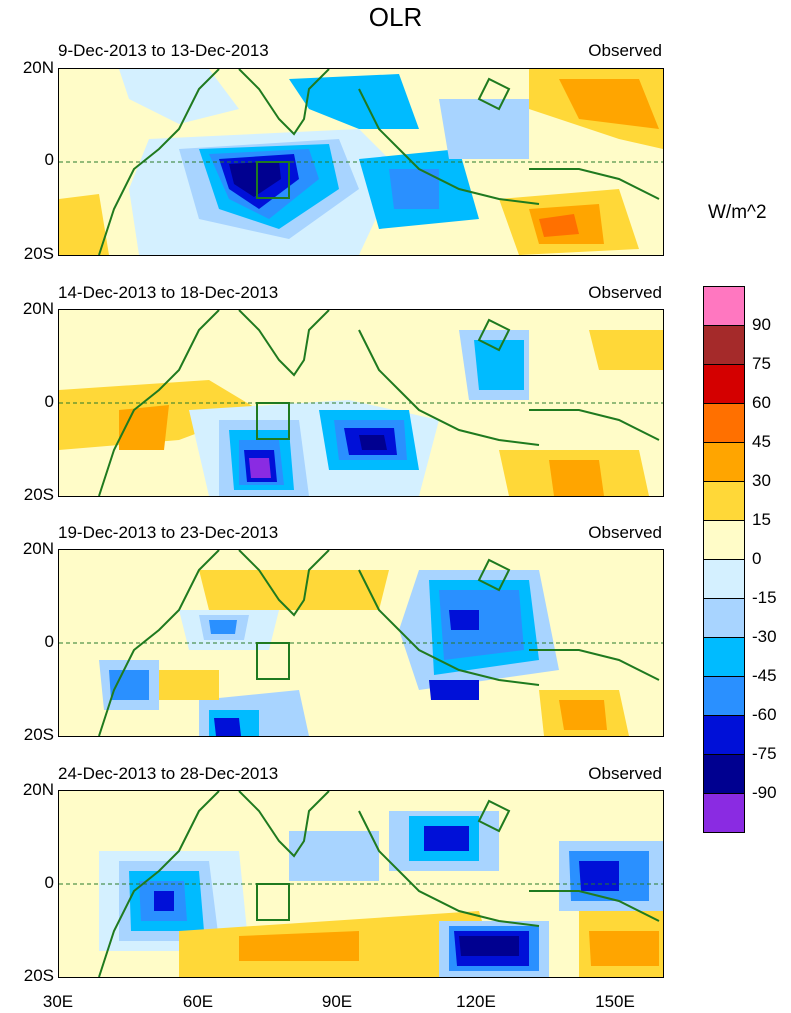 The height and width of the screenshot is (1013, 791). What do you see at coordinates (454, 690) in the screenshot?
I see `panel-3-java-neg` at bounding box center [454, 690].